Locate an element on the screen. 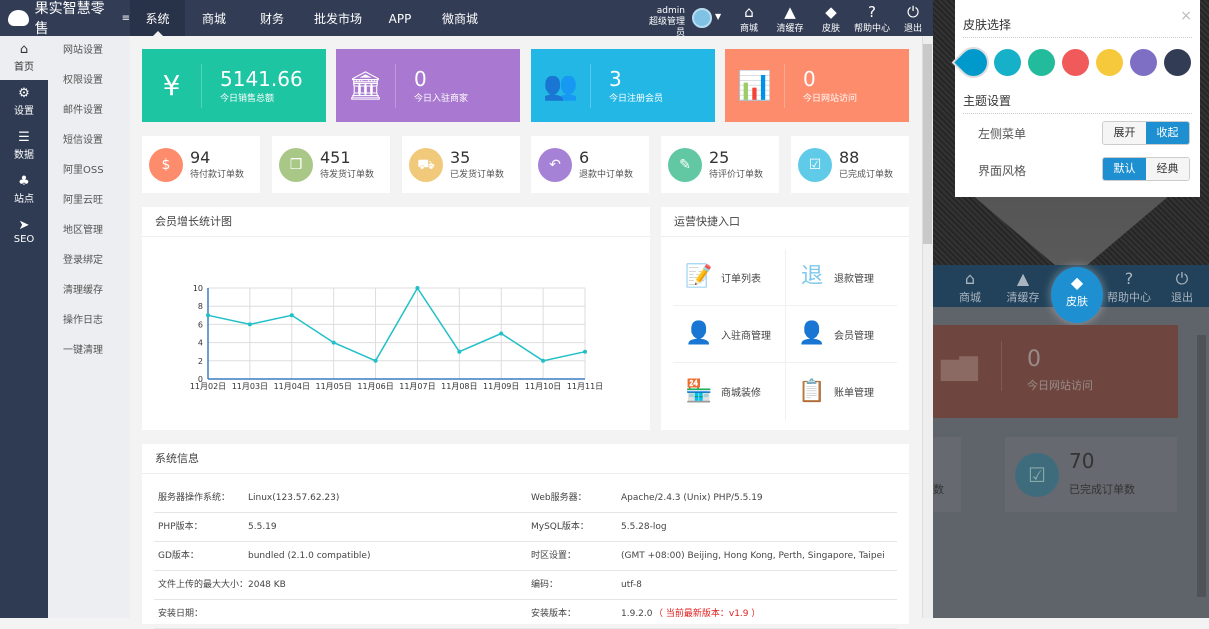  option-button: 收起 is located at coordinates (1167, 133).